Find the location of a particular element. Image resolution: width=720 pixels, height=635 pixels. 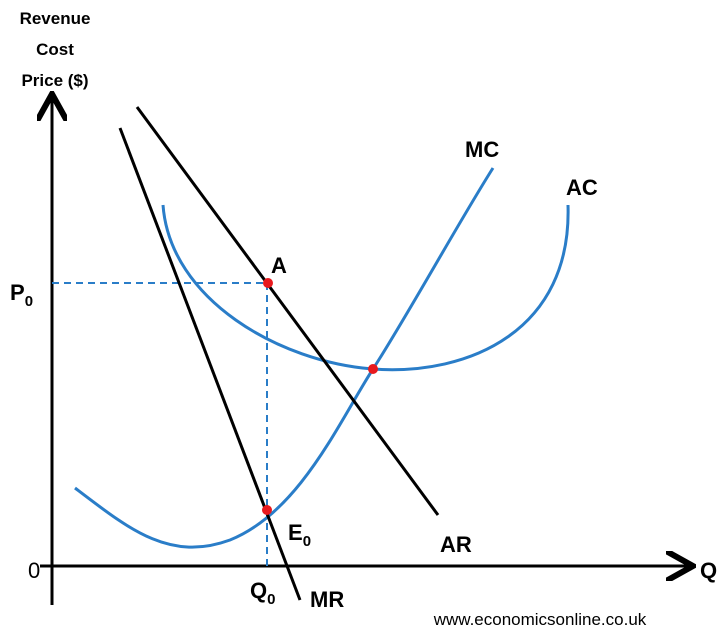

mc-label: MC is located at coordinates (482, 149).